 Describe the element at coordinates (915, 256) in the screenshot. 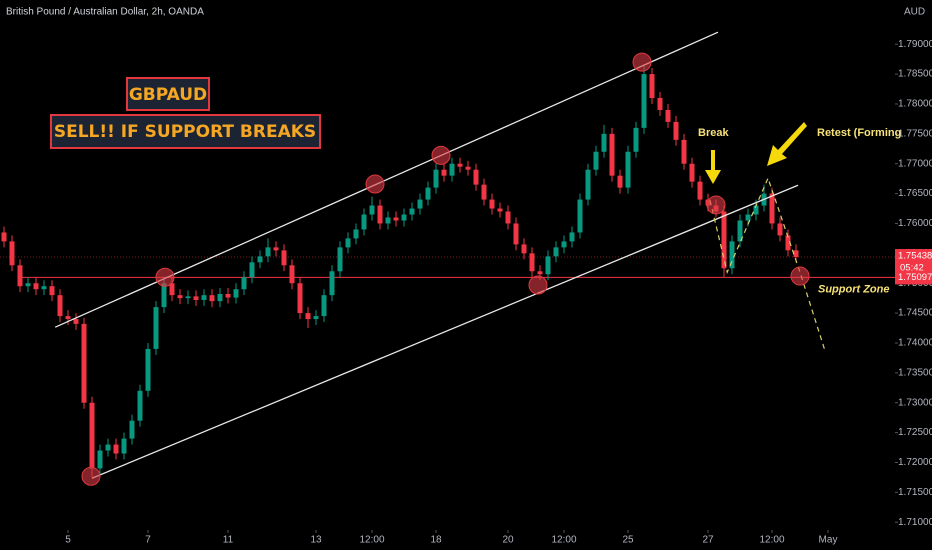

I see `last-price-label: 1.75438` at that location.